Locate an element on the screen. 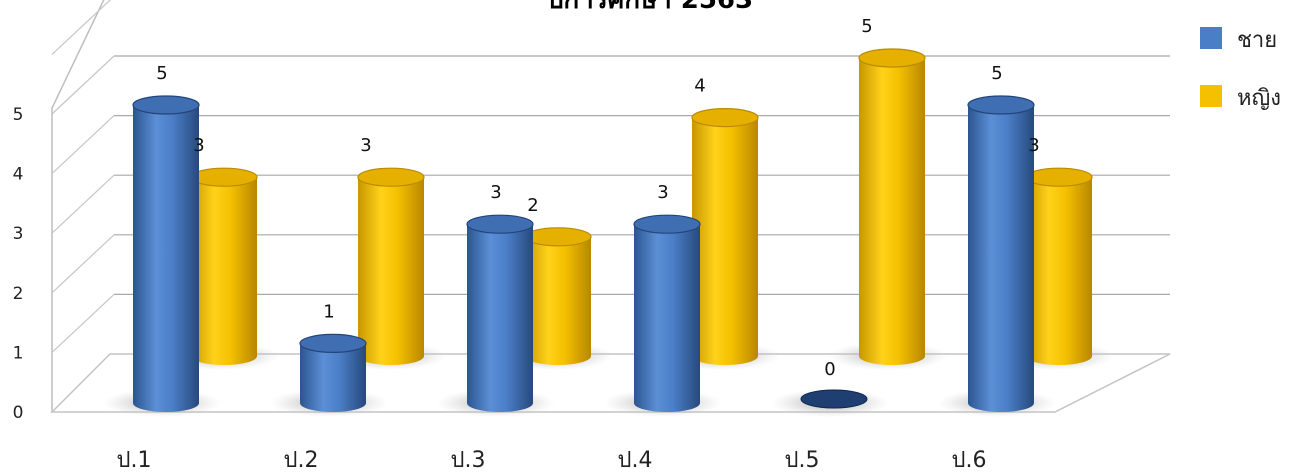 This screenshot has height=475, width=1304. y-tick-label: 0 is located at coordinates (18, 413).